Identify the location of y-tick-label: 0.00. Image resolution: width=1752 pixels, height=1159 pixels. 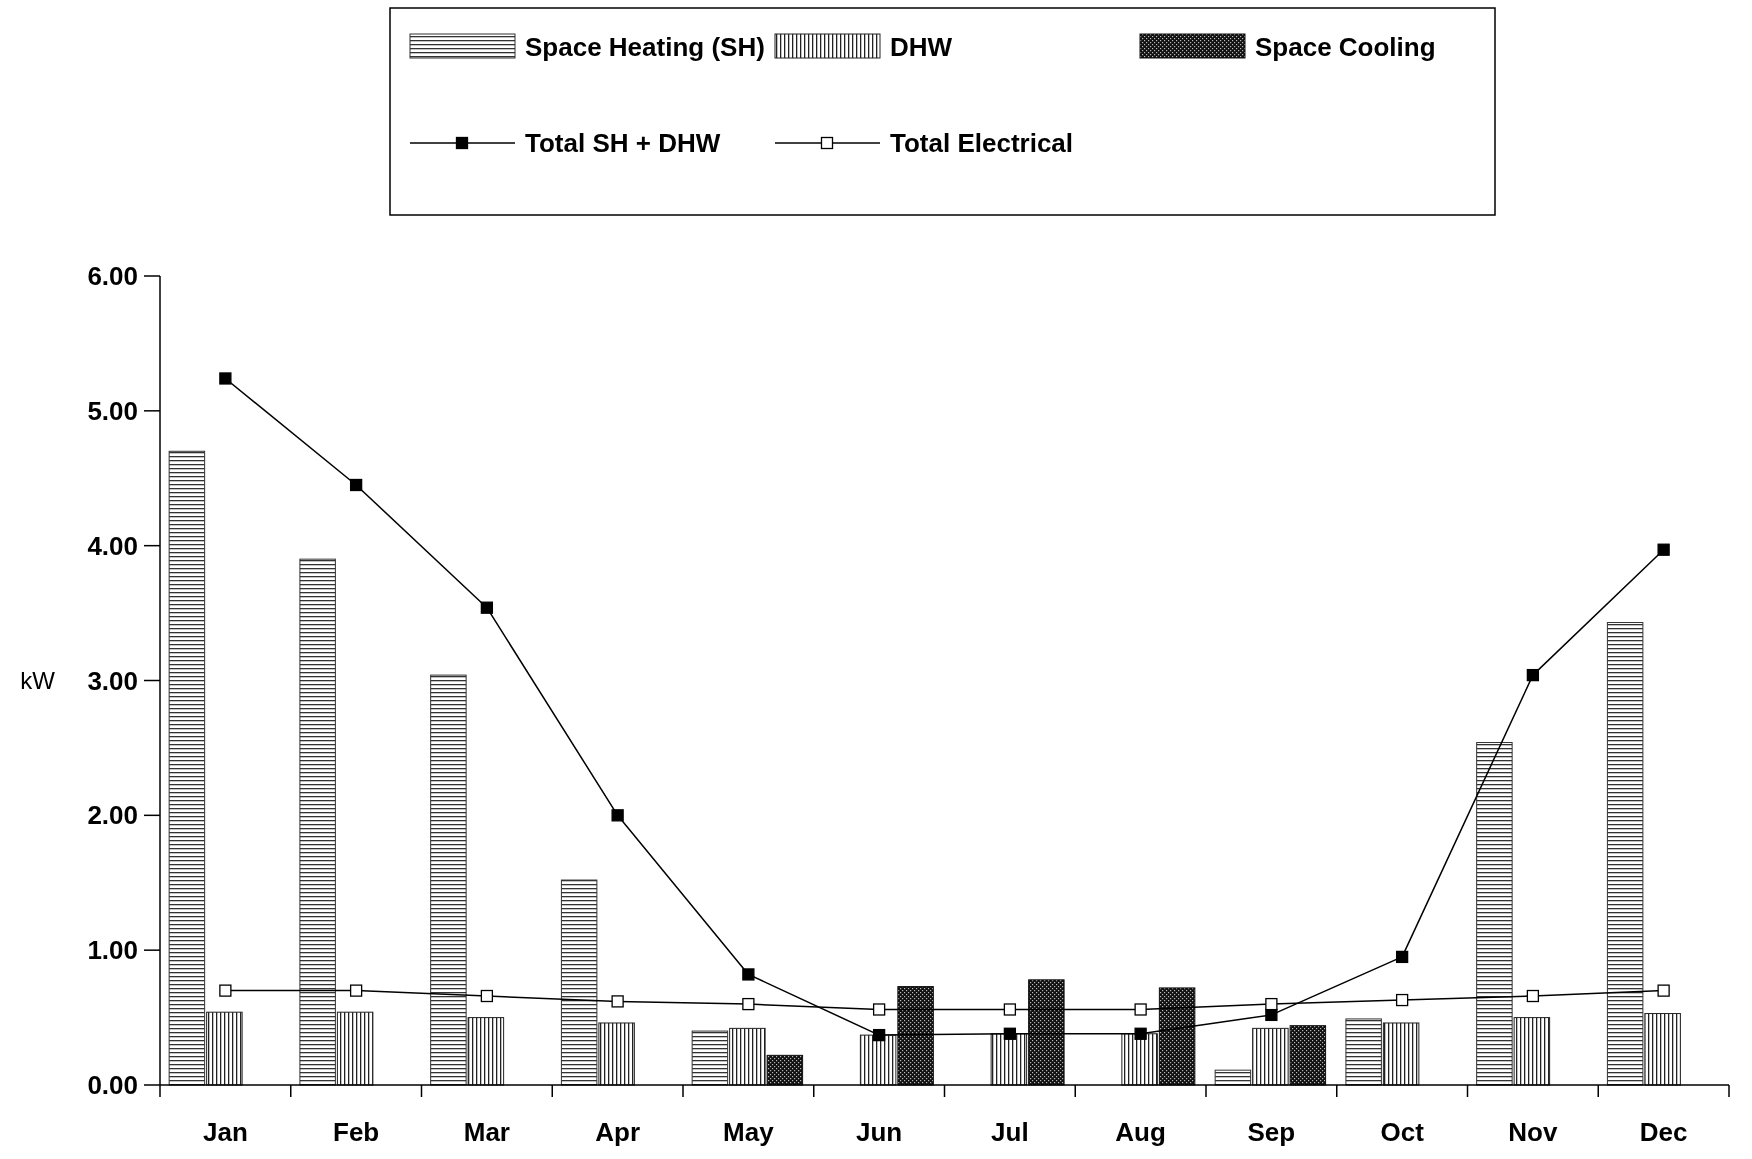
(112, 1085).